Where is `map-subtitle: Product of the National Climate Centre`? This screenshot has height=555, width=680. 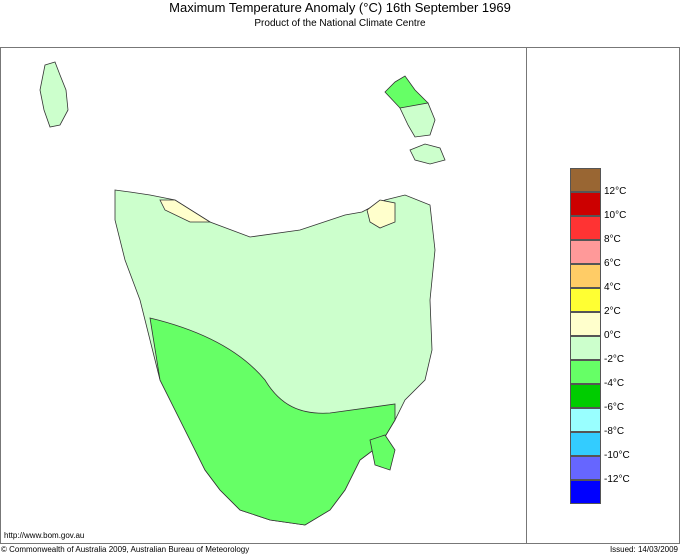 map-subtitle: Product of the National Climate Centre is located at coordinates (340, 23).